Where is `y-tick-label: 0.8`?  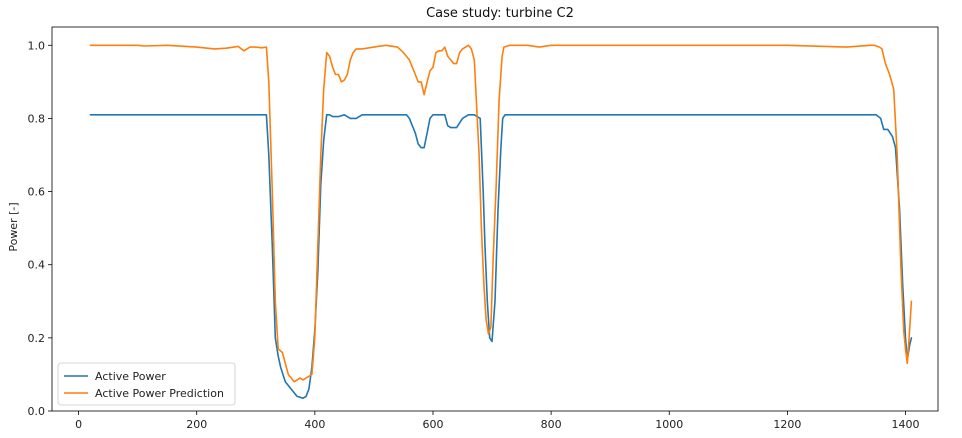 y-tick-label: 0.8 is located at coordinates (37, 118).